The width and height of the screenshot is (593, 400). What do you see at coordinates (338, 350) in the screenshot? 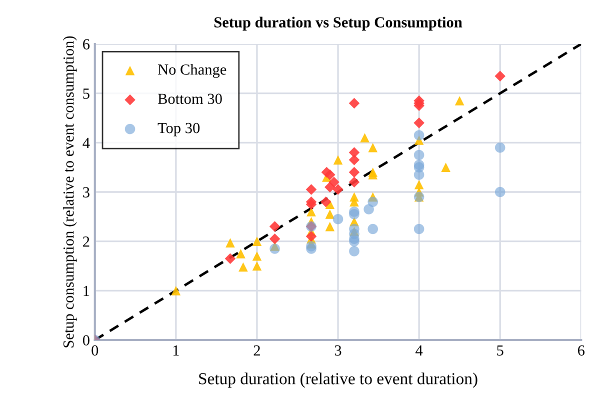
I see `x-tick-label: 3` at bounding box center [338, 350].